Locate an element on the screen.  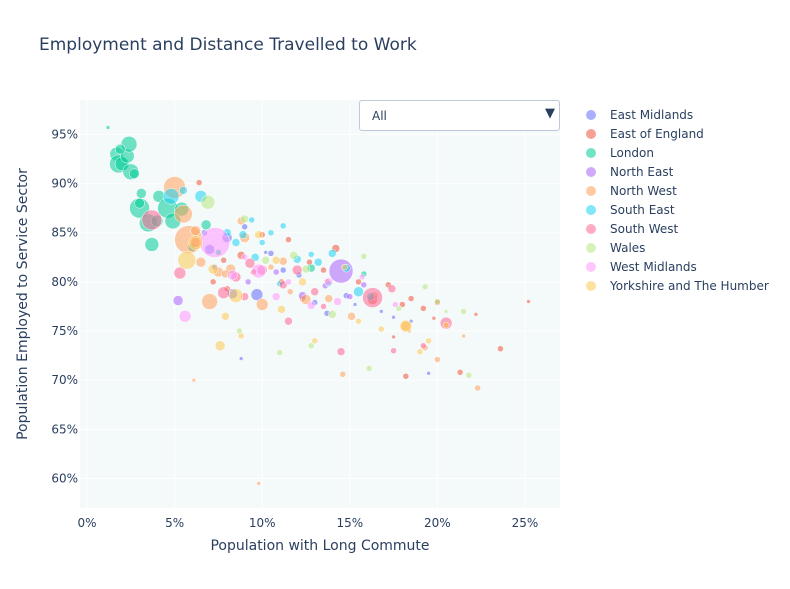
legend-item: North East is located at coordinates (630, 172).